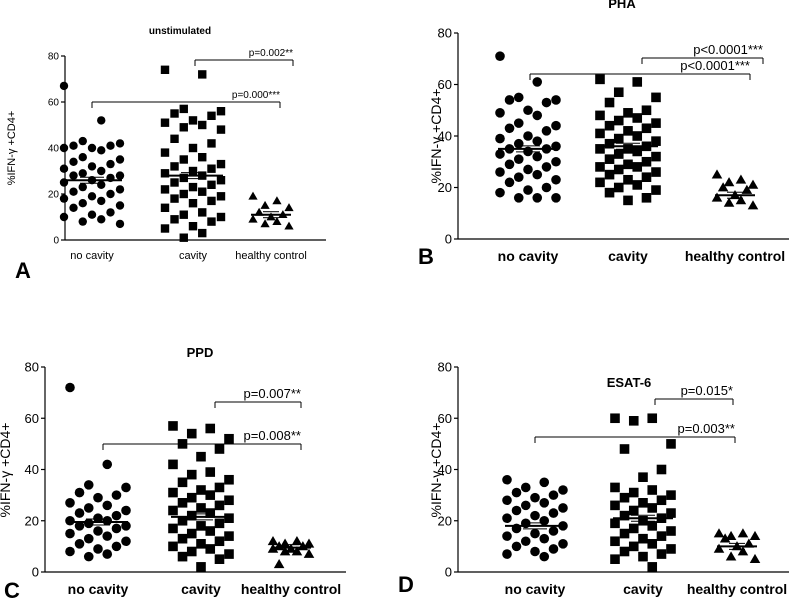 This screenshot has width=789, height=602. Describe the element at coordinates (272, 393) in the screenshot. I see `p-value-annotation: p=0.007**` at that location.